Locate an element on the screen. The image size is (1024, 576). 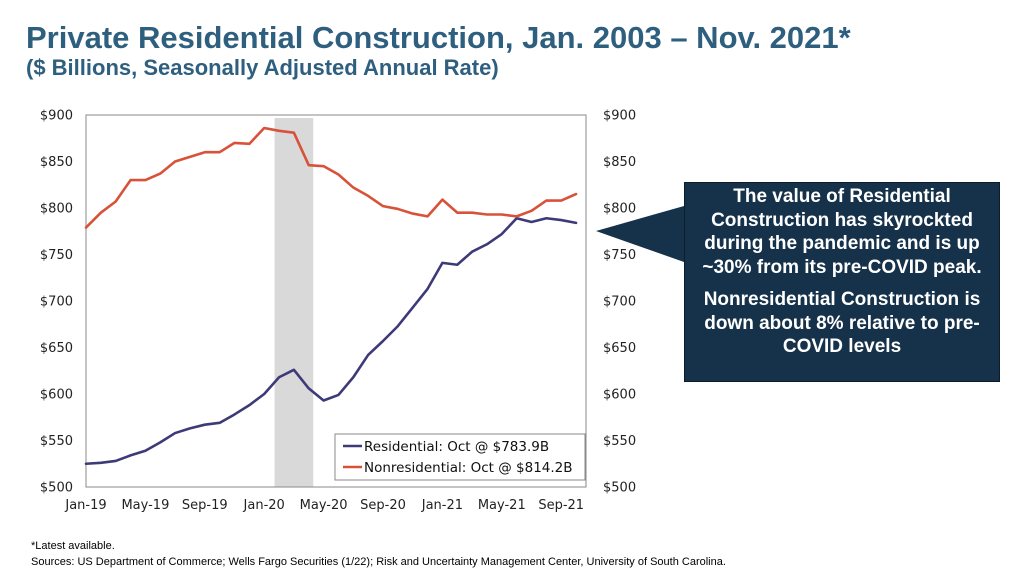
y-tick-label-right: $550 is located at coordinates (619, 441).